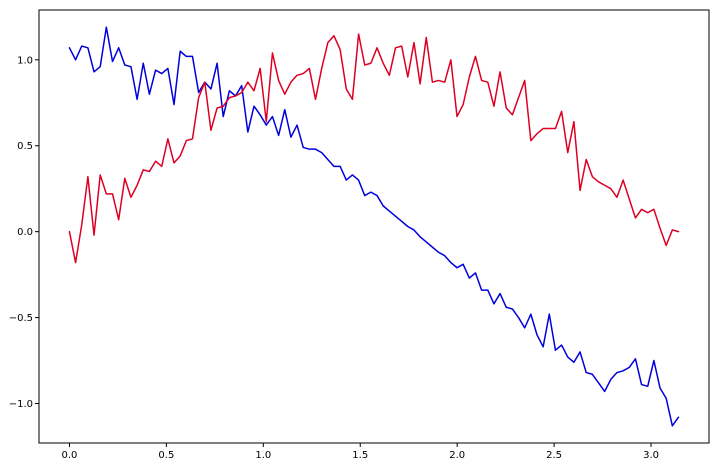 This screenshot has height=473, width=719. What do you see at coordinates (25, 232) in the screenshot?
I see `y-tick-label: 0.0` at bounding box center [25, 232].